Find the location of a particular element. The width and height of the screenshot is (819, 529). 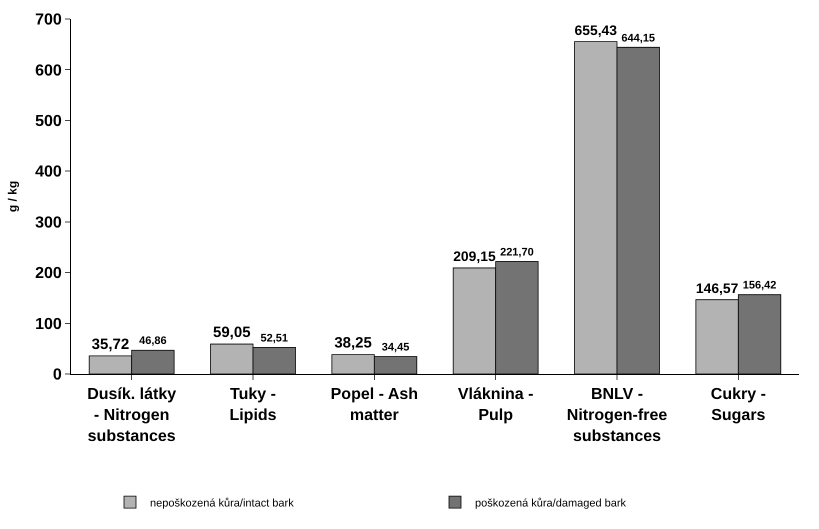

data-label: 46,86 is located at coordinates (153, 341).